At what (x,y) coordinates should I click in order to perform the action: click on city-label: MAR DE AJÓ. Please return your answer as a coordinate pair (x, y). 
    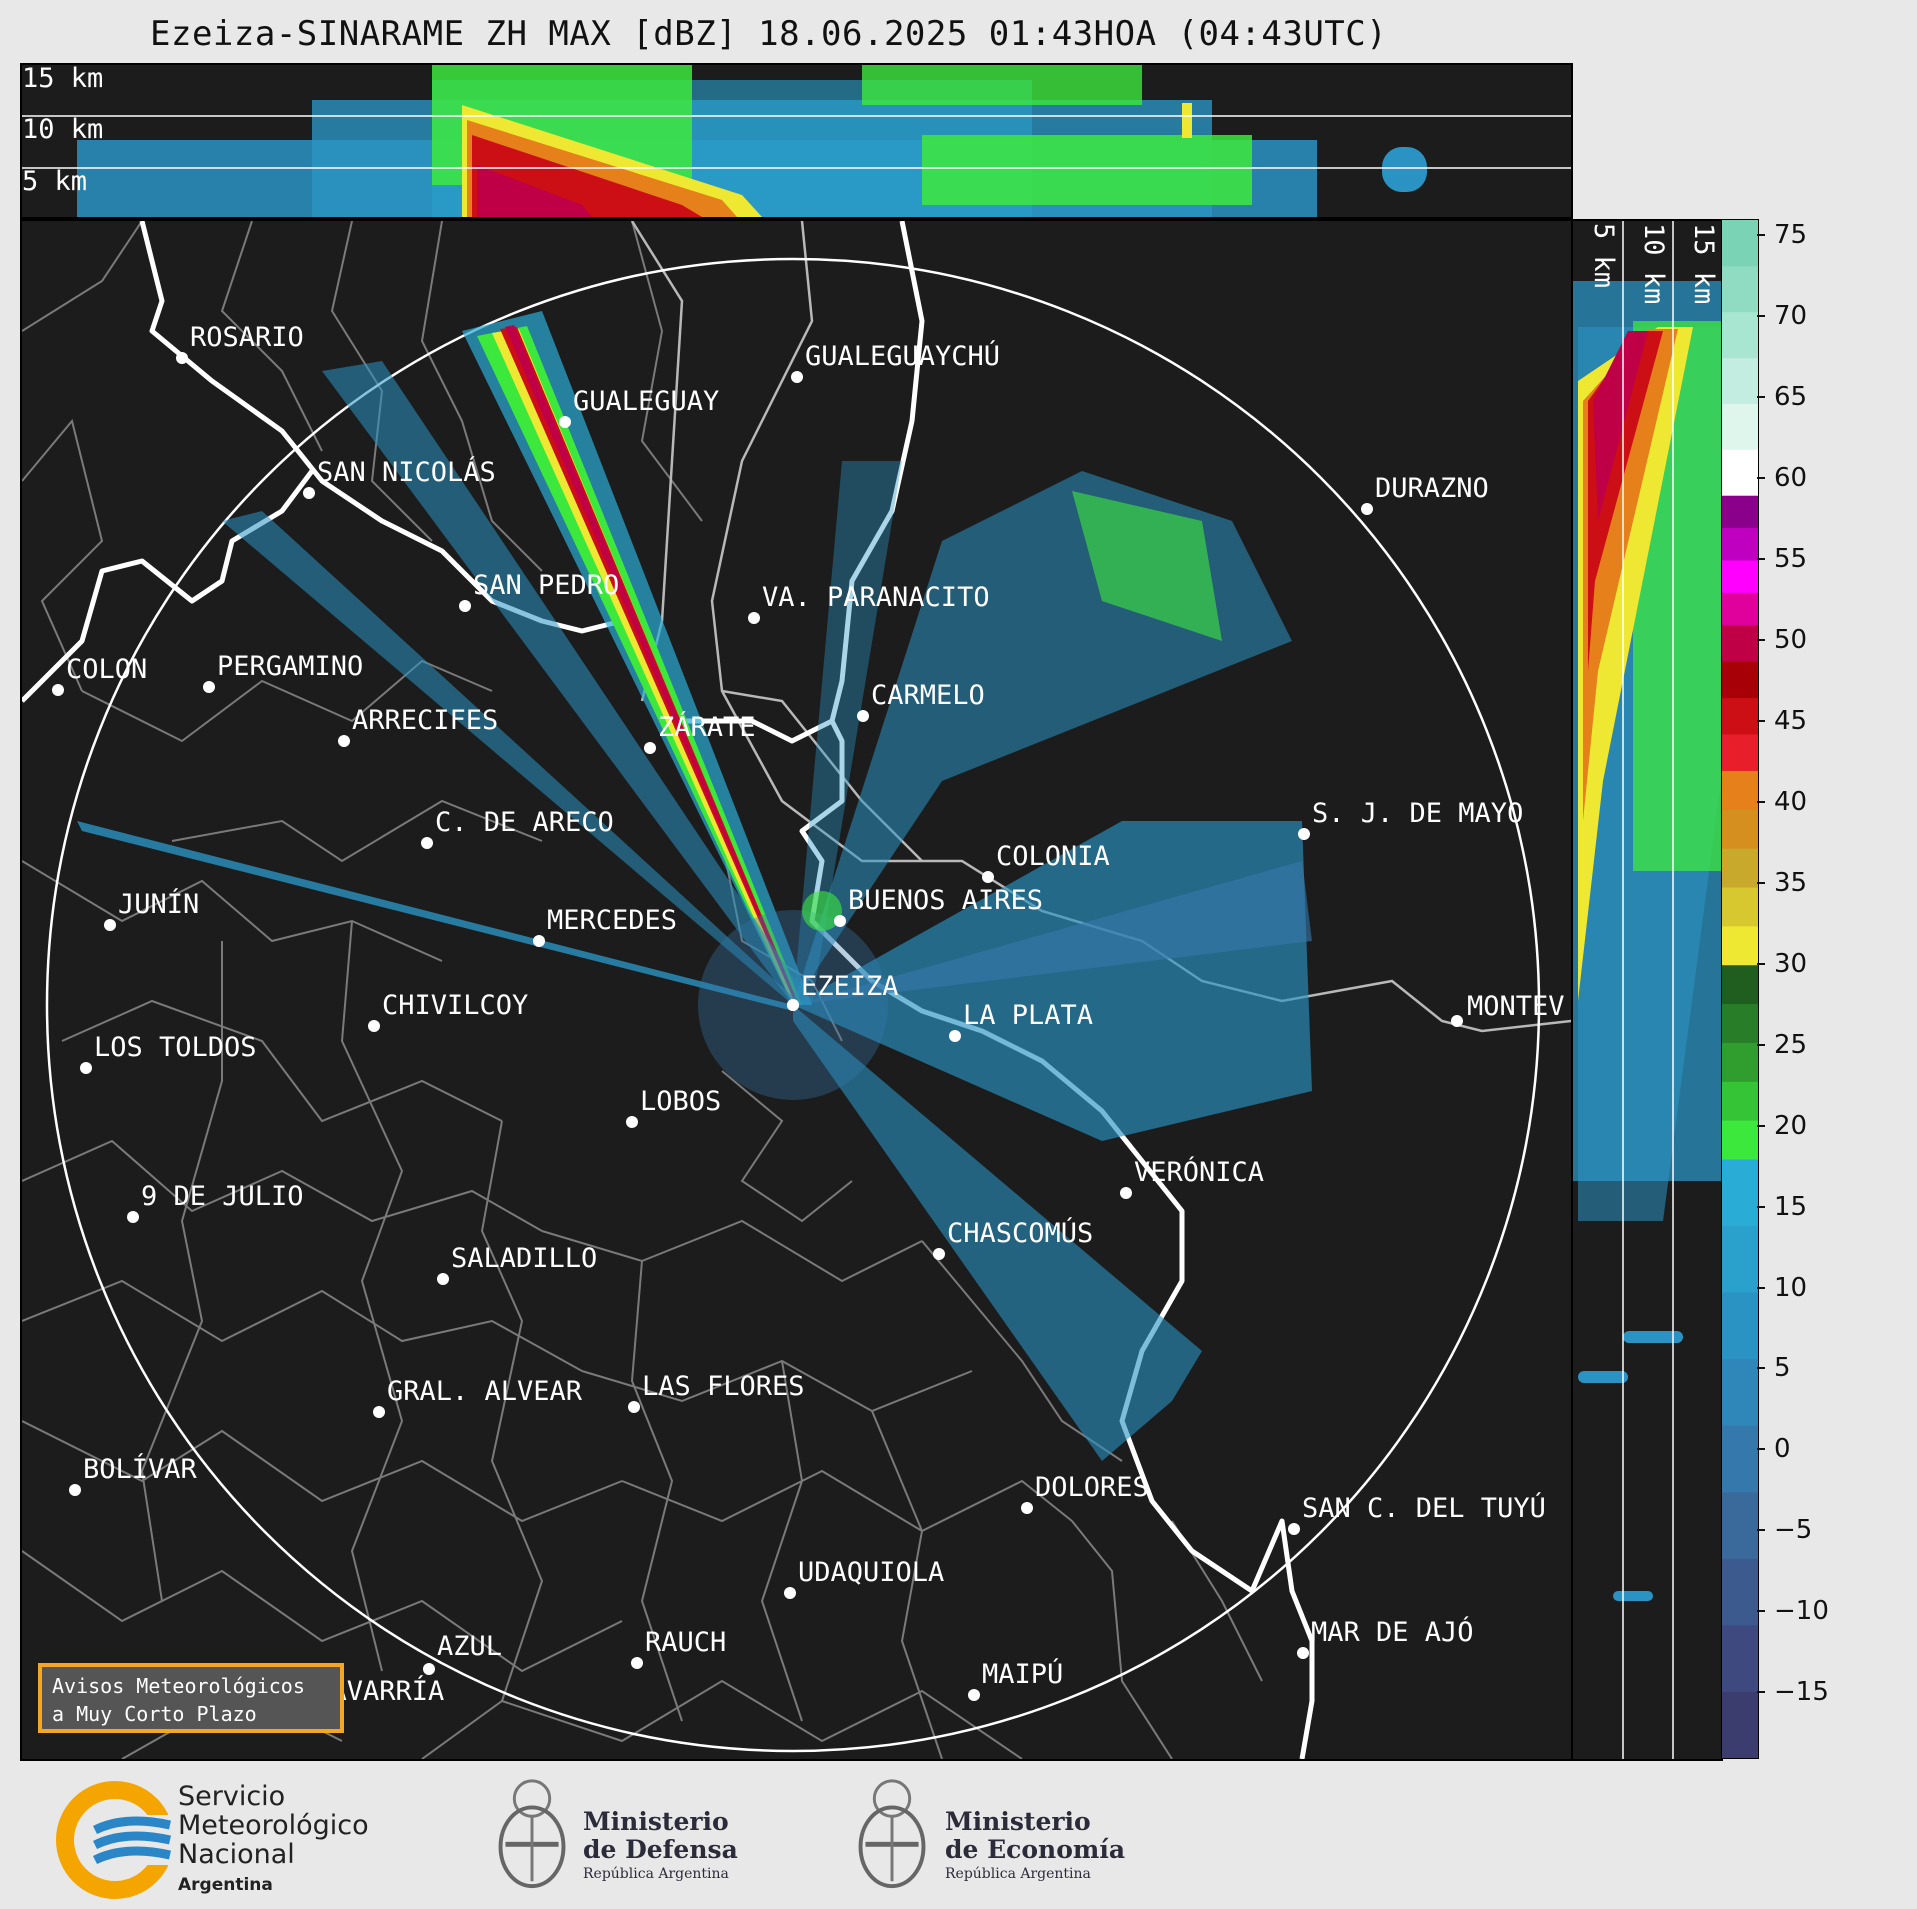
    Looking at the image, I should click on (1392, 1632).